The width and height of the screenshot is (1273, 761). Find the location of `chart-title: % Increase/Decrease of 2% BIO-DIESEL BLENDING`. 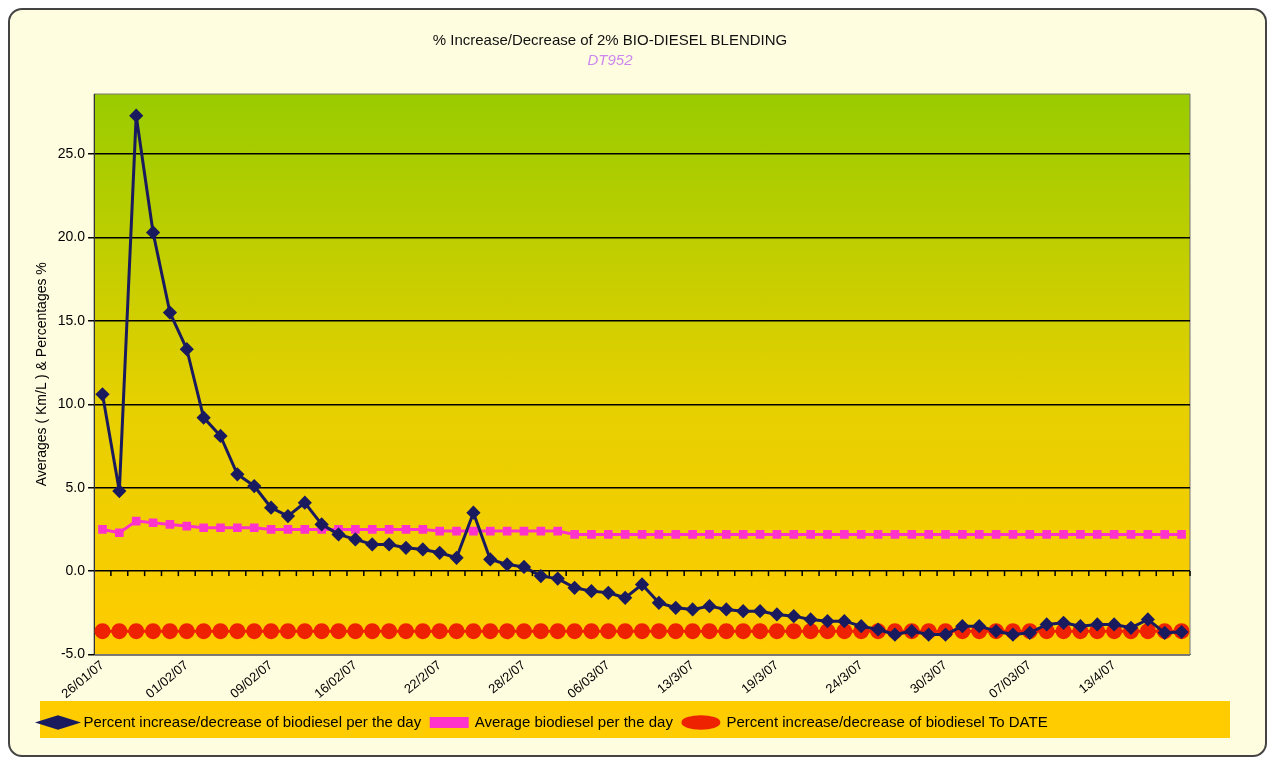

chart-title: % Increase/Decrease of 2% BIO-DIESEL BLENDING is located at coordinates (610, 40).